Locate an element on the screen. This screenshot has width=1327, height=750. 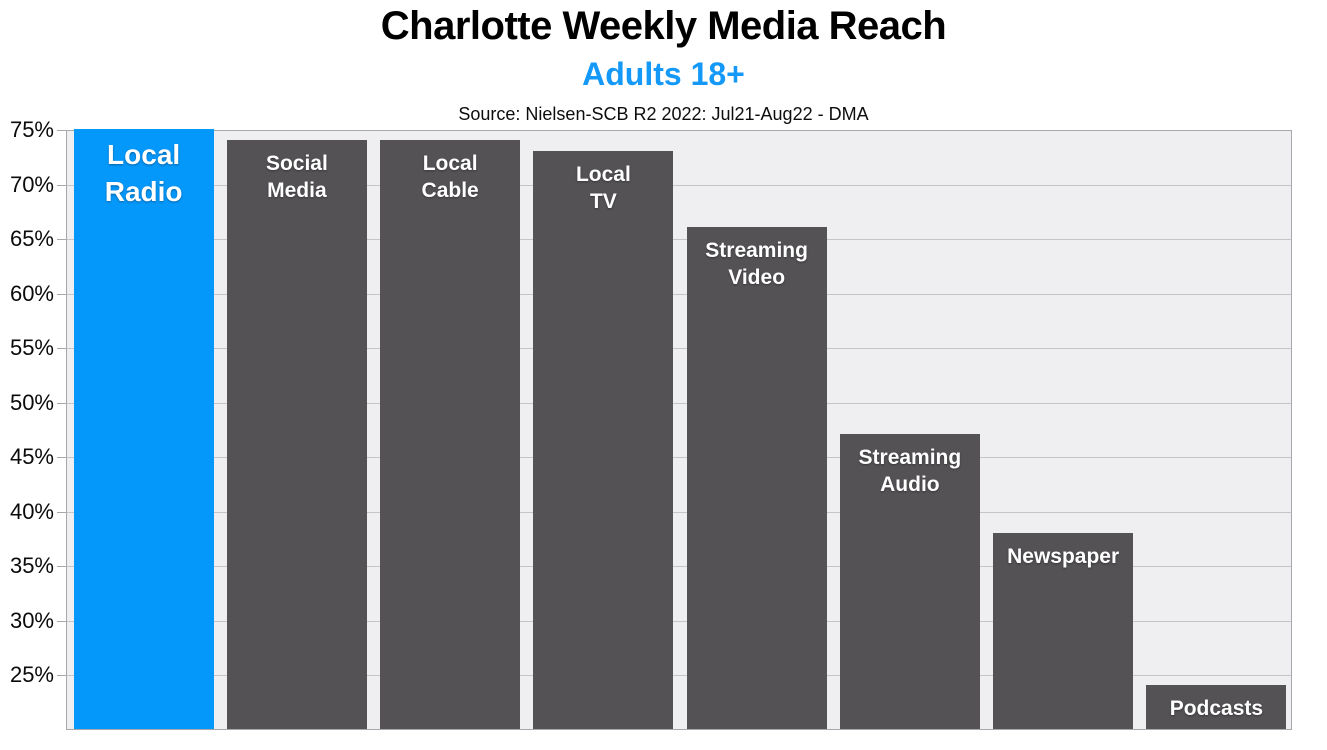
bar-social-media: Social Media is located at coordinates (296, 434).